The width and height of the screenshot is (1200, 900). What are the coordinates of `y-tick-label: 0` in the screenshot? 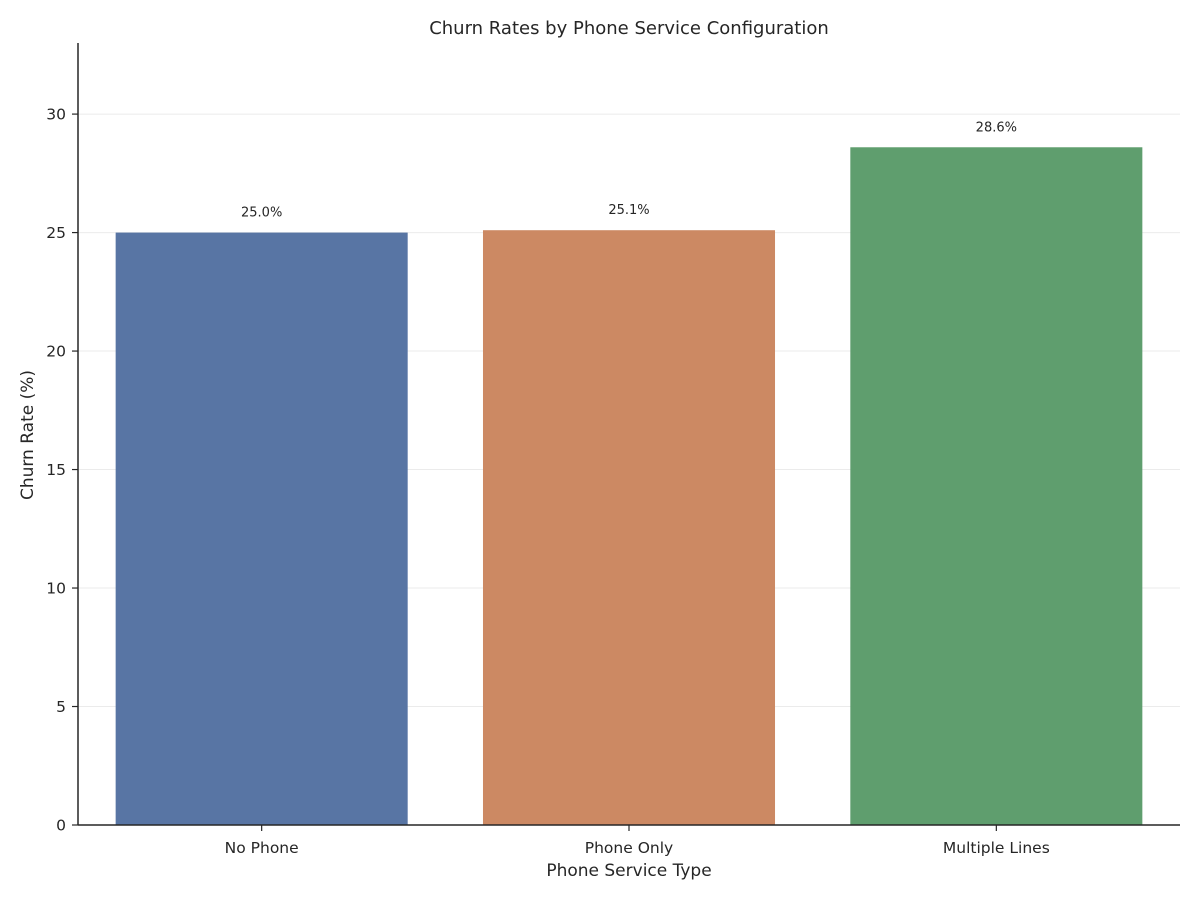 It's located at (61, 826).